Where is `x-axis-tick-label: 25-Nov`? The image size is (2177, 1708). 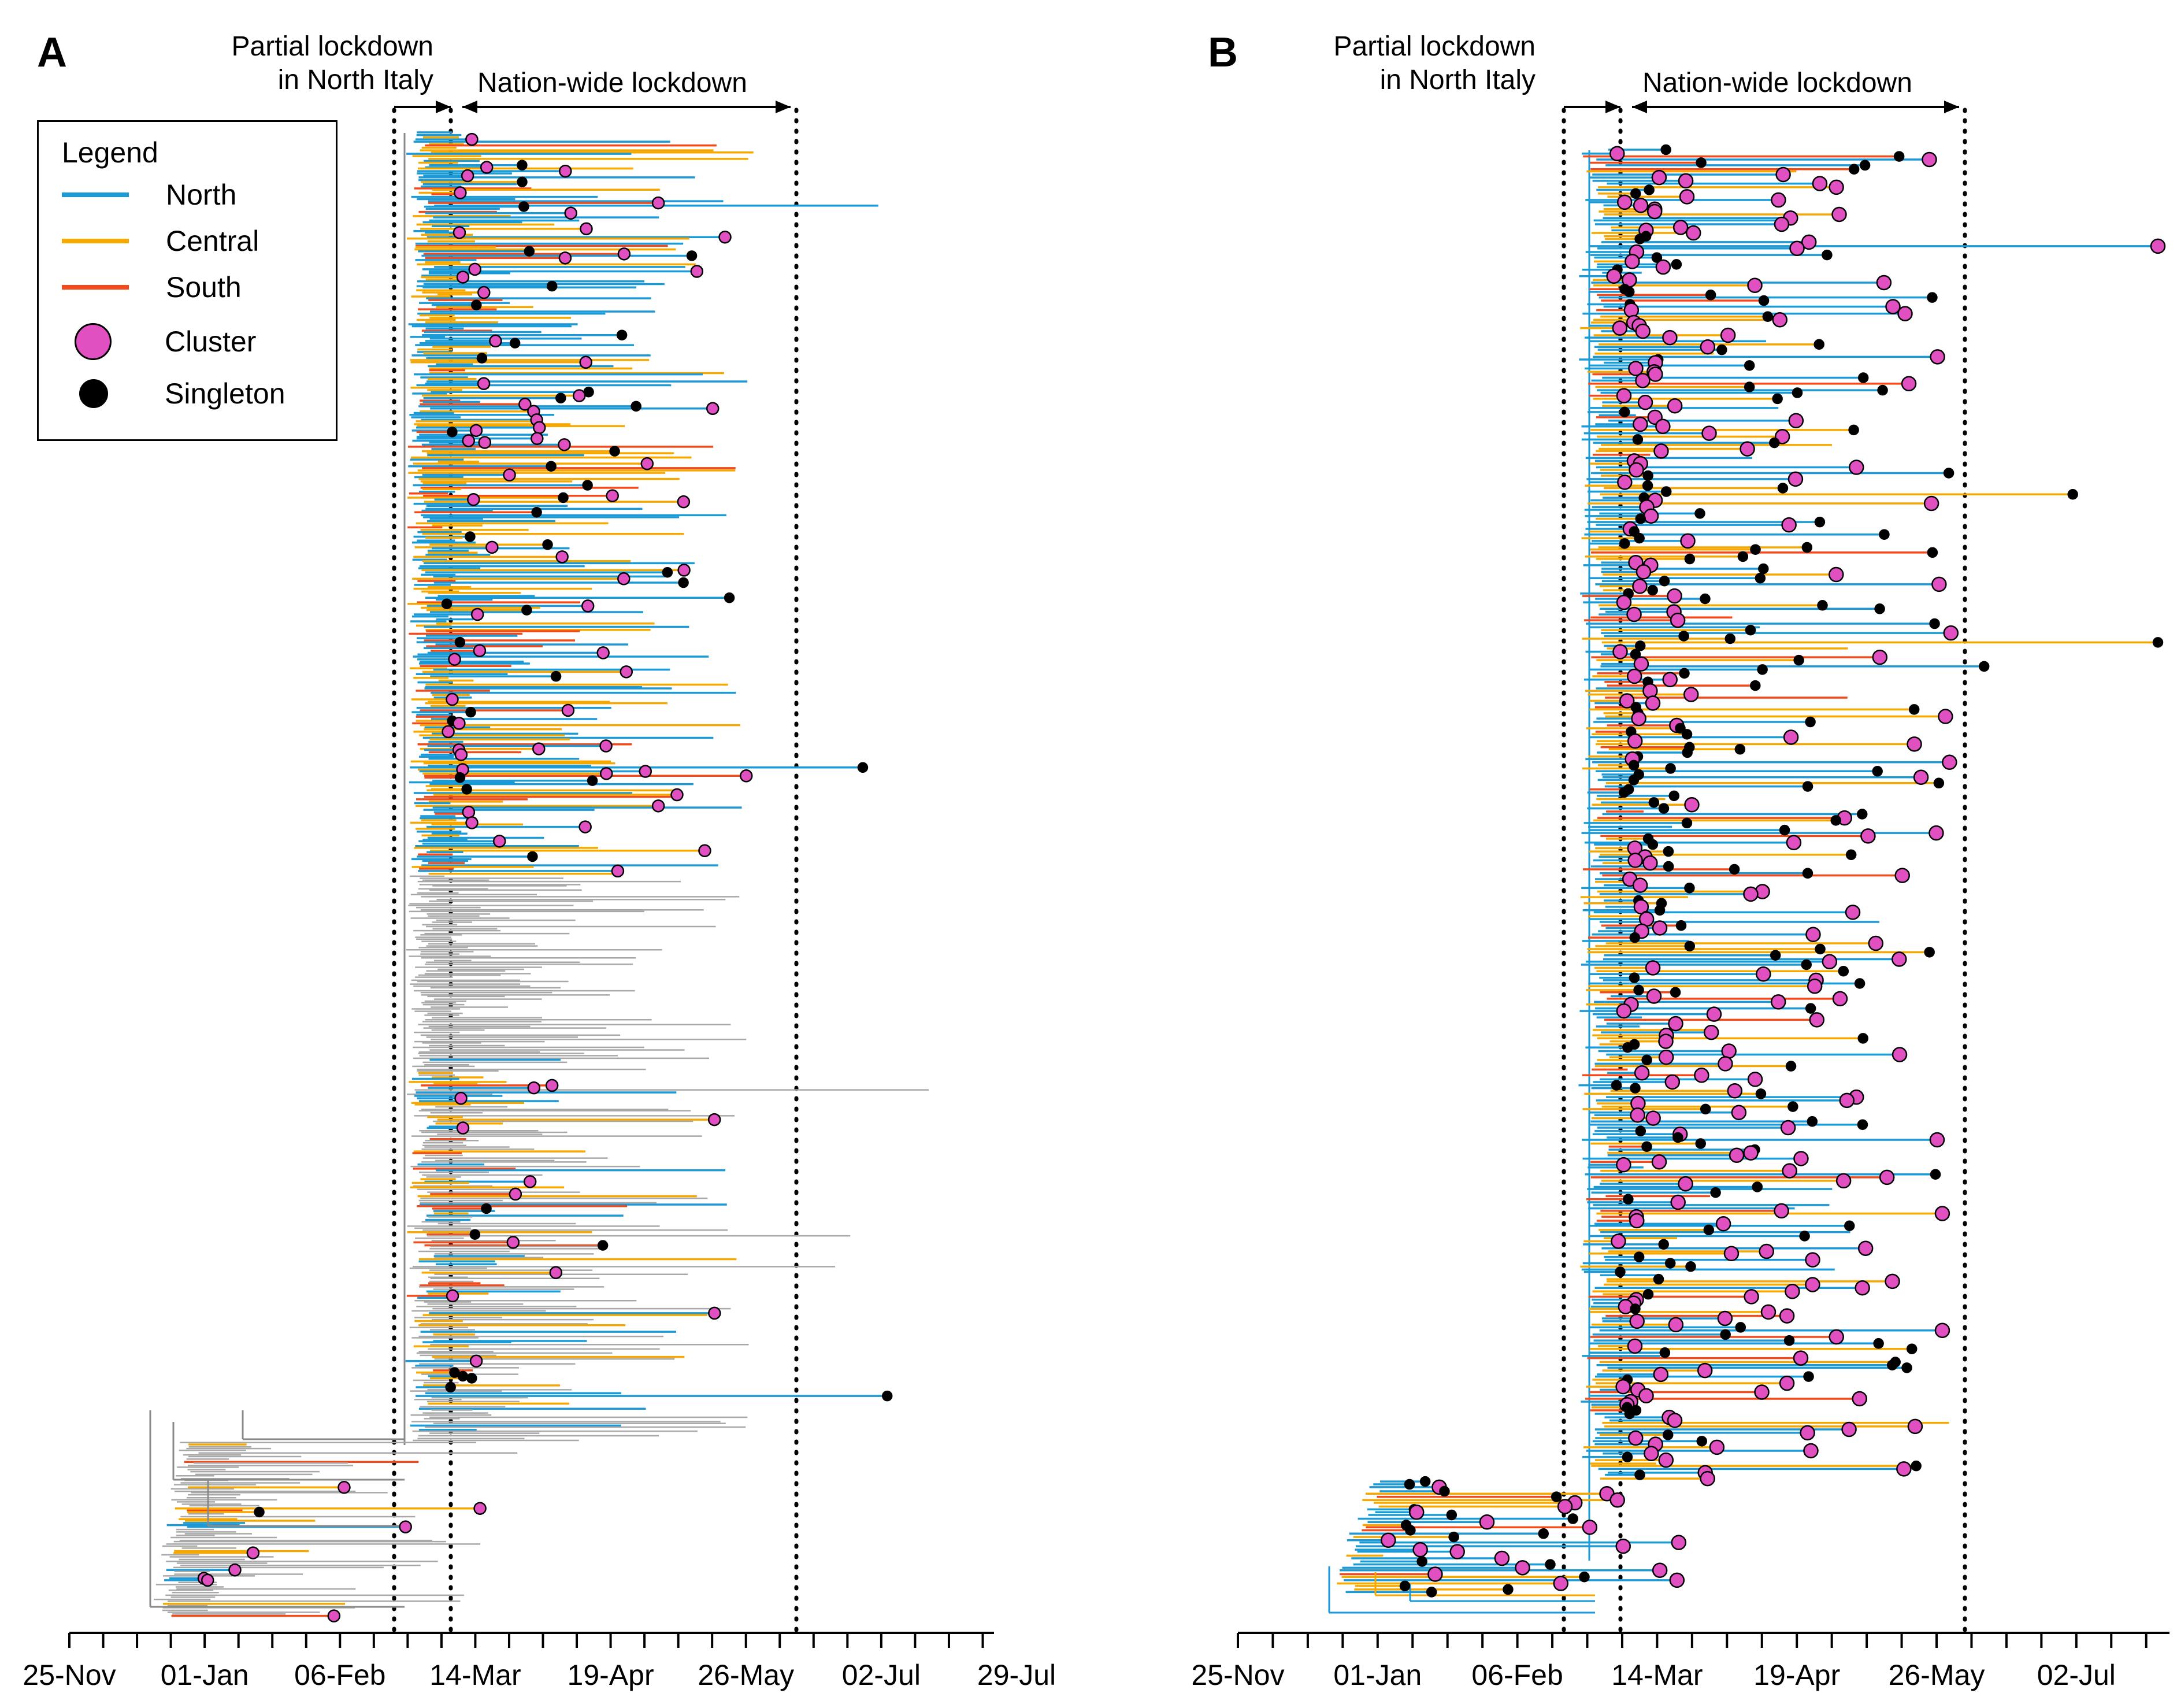 x-axis-tick-label: 25-Nov is located at coordinates (1237, 1675).